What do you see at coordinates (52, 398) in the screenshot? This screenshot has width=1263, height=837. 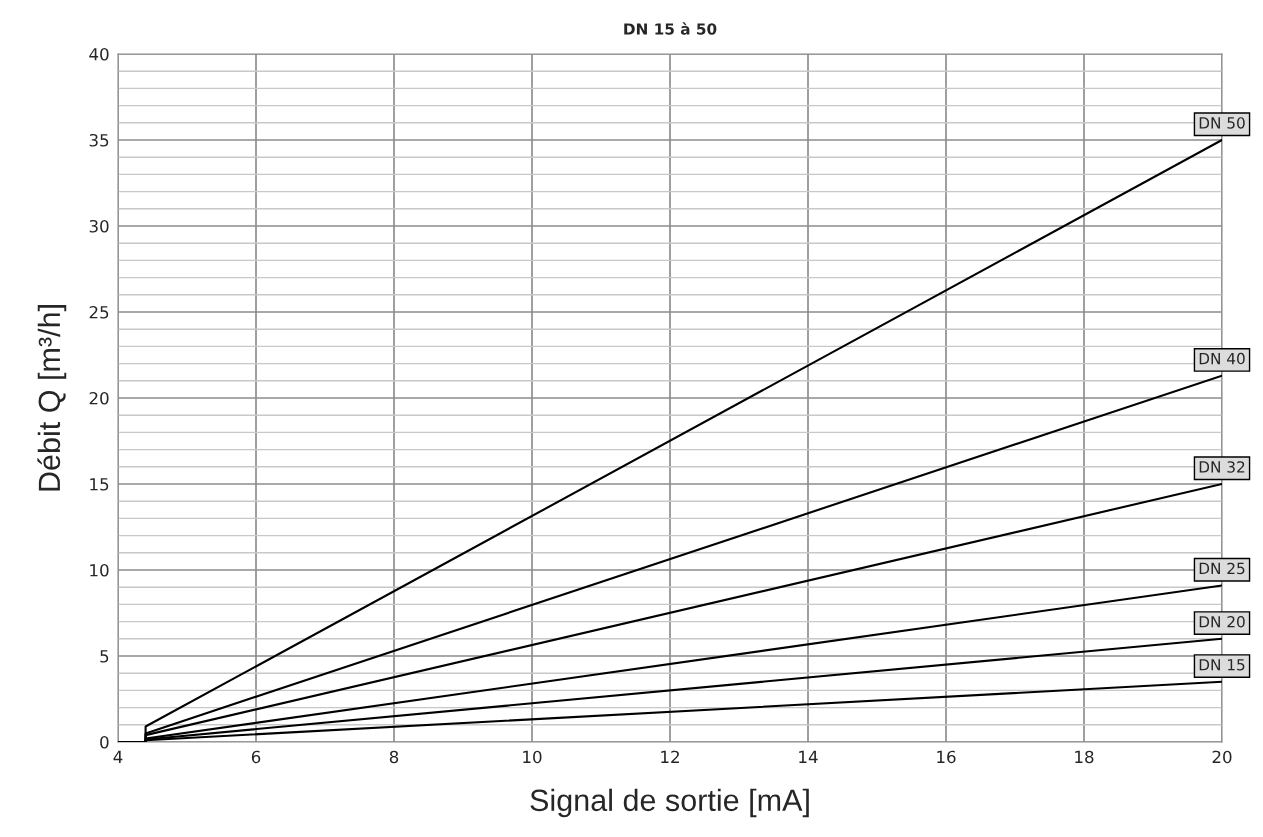 I see `y-axis-title: Débit Q [m³/h]` at bounding box center [52, 398].